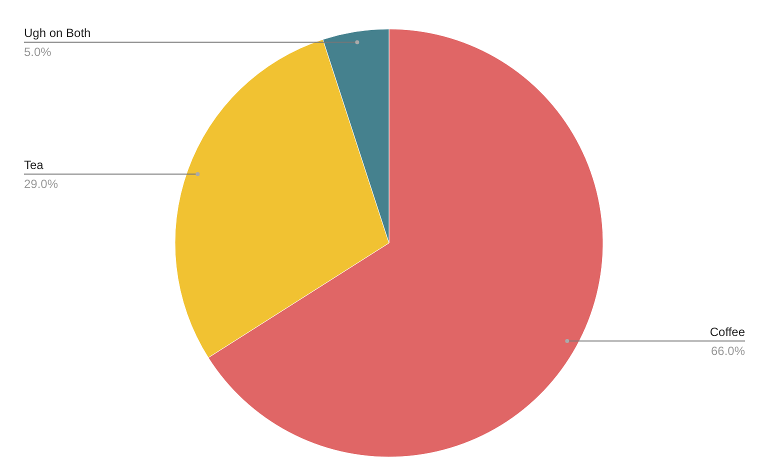 The height and width of the screenshot is (476, 769). What do you see at coordinates (34, 165) in the screenshot?
I see `slice-label: Tea` at bounding box center [34, 165].